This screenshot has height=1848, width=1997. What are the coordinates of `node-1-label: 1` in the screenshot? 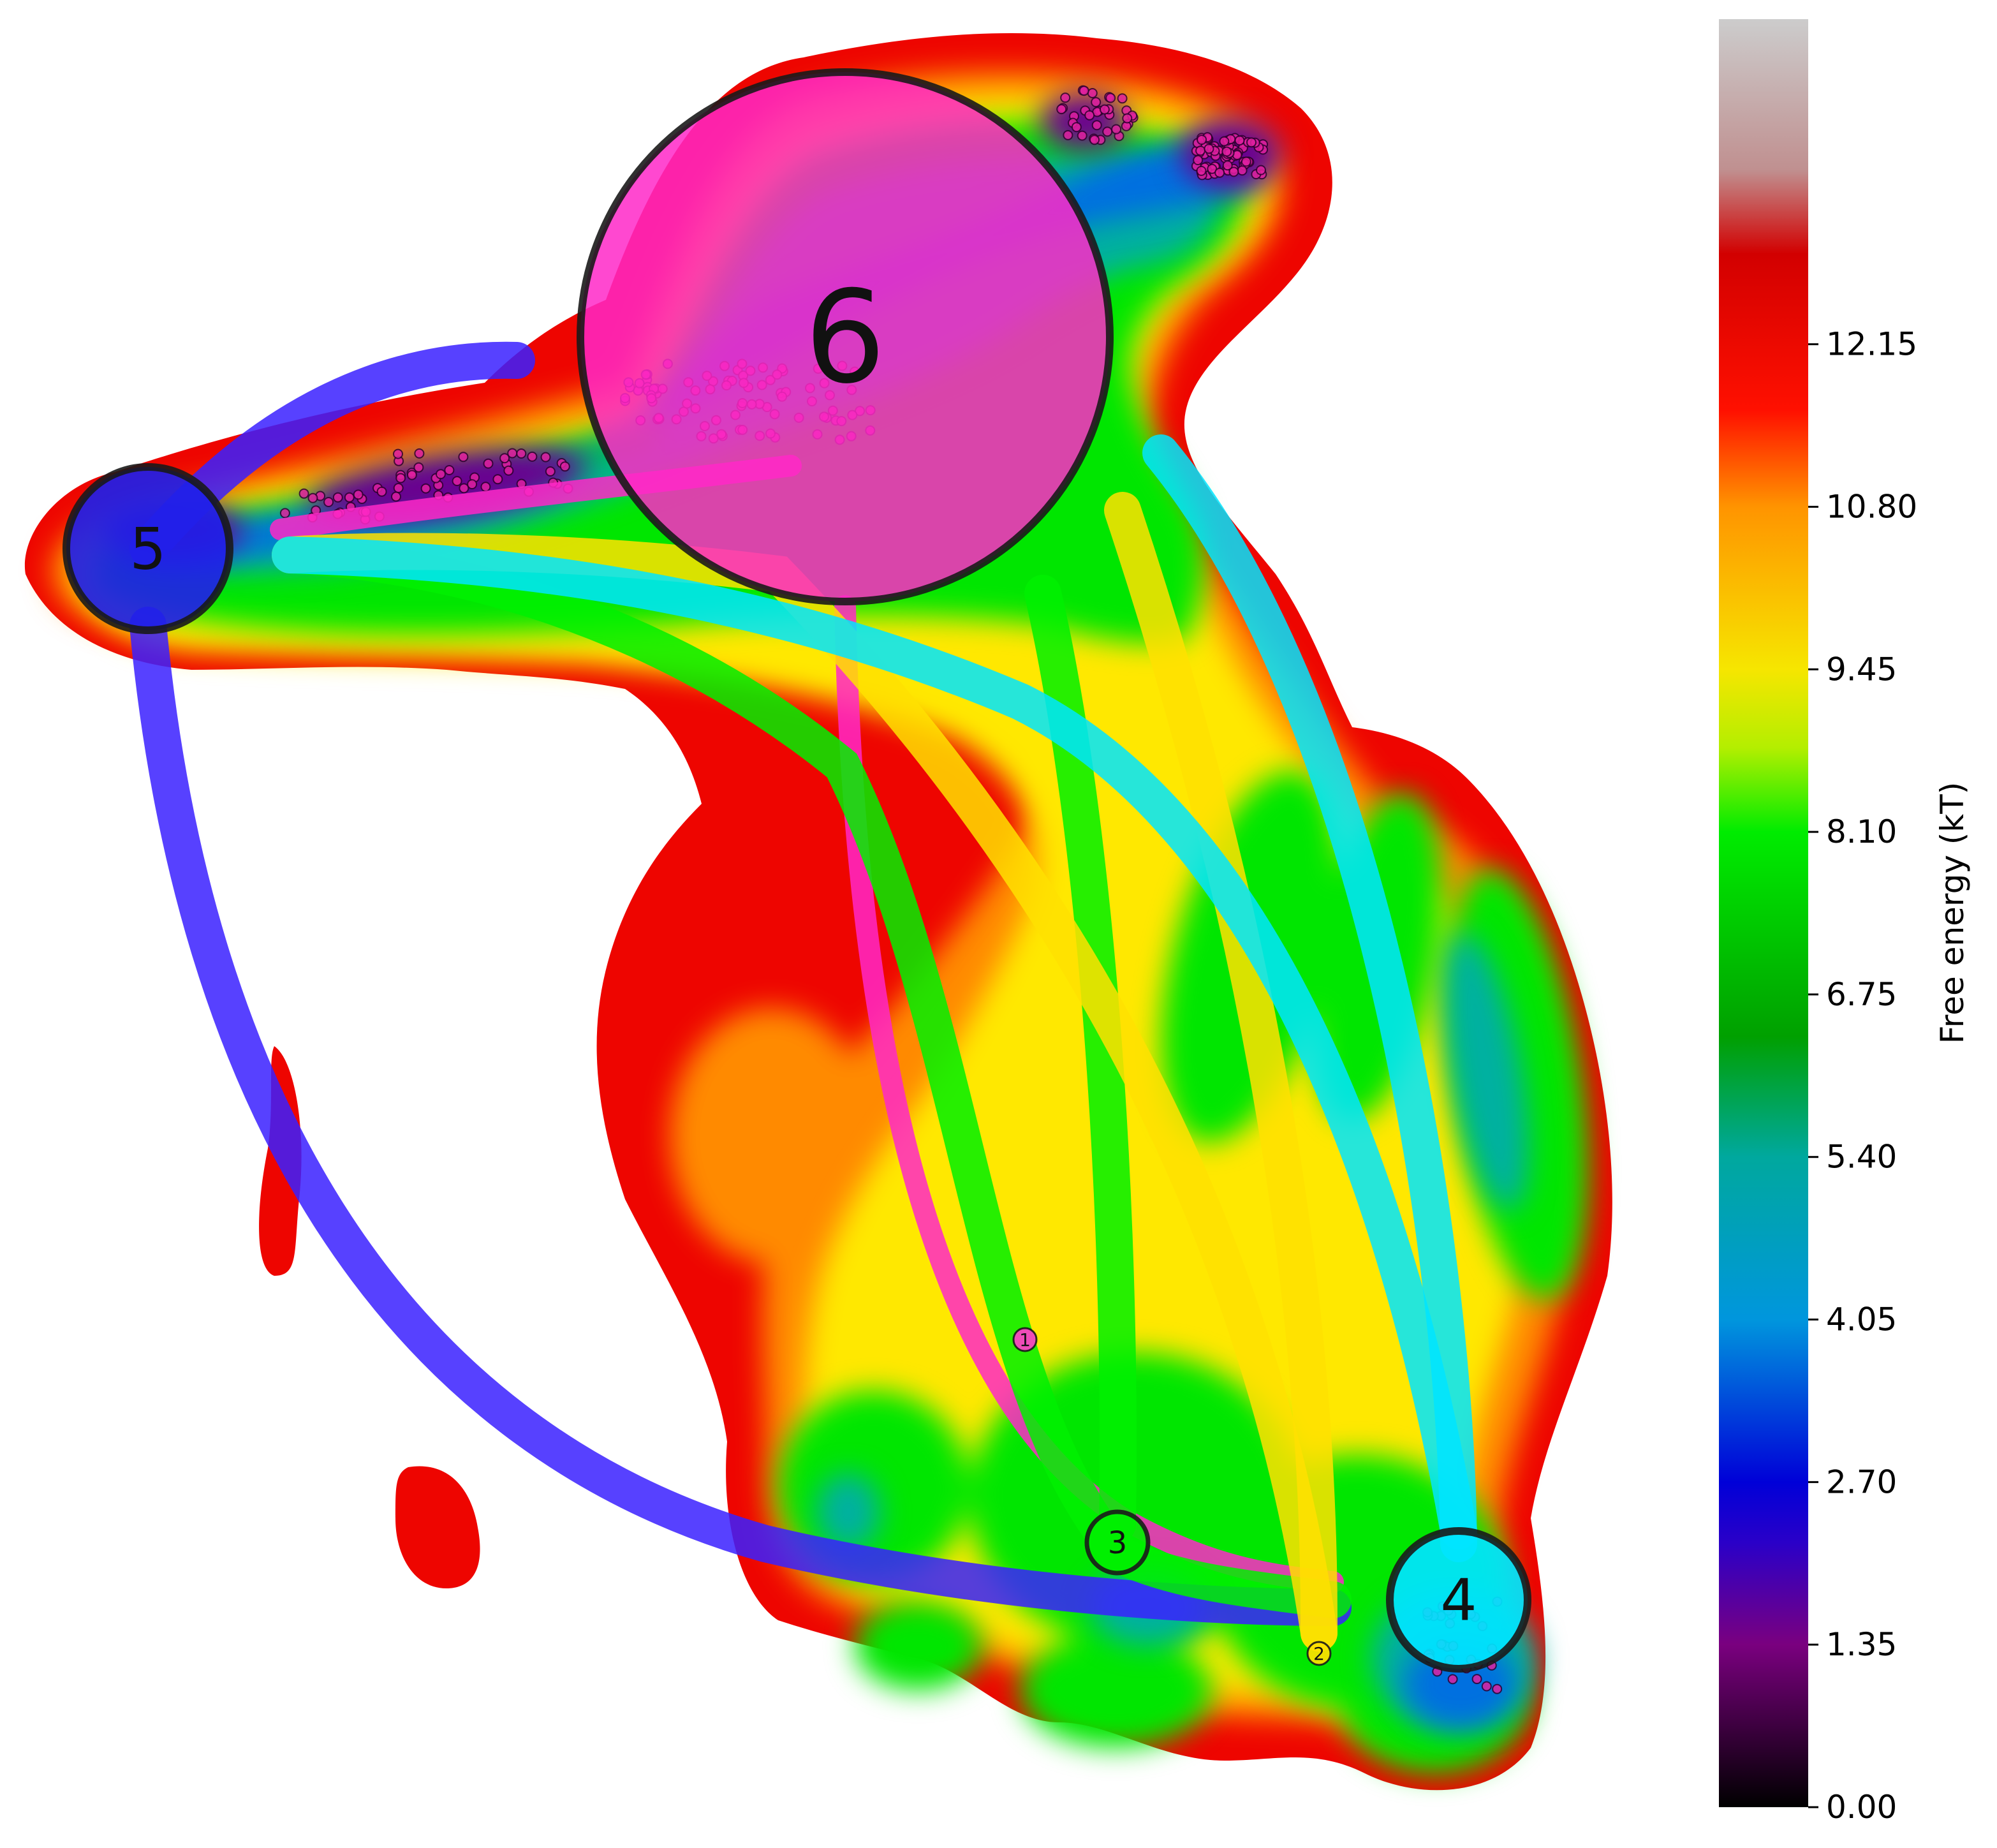 It's located at (1025, 1339).